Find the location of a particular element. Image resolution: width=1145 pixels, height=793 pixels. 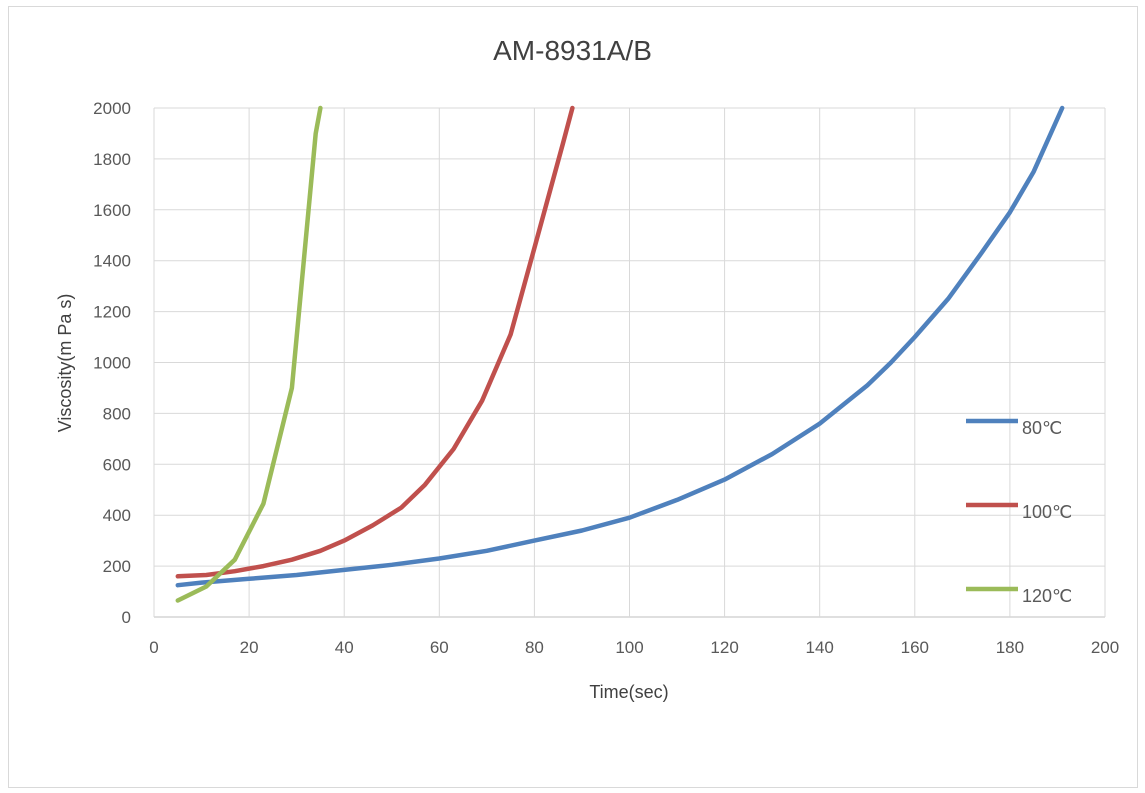

x-tick-label: 160 is located at coordinates (915, 647).